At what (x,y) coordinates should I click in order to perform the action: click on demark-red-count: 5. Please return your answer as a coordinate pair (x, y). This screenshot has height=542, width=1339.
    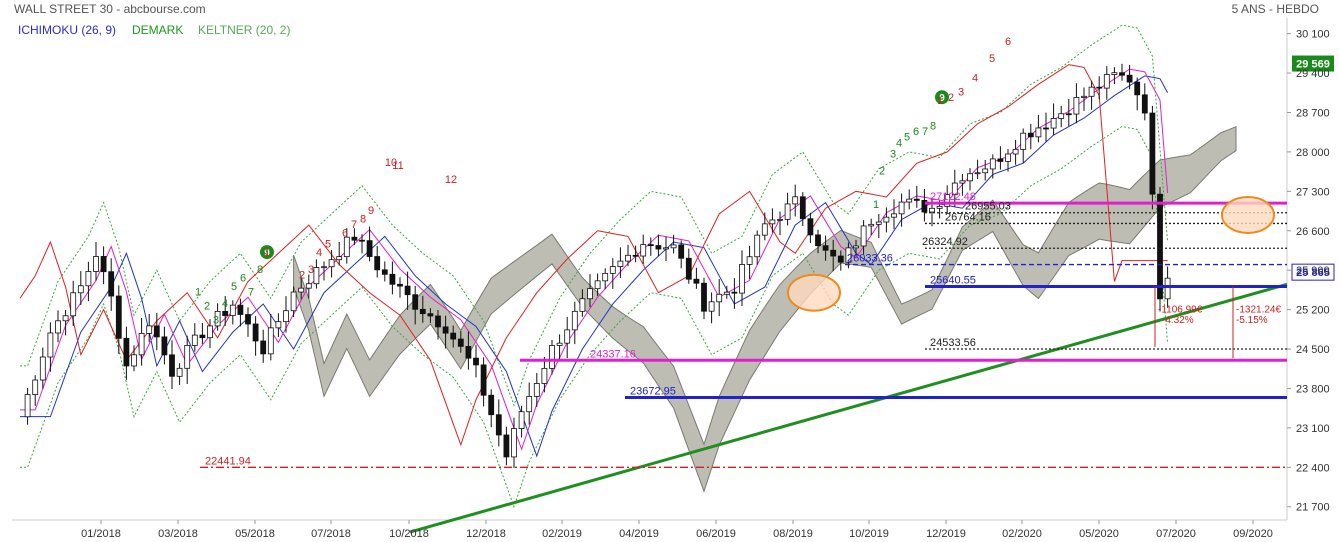
    Looking at the image, I should click on (992, 59).